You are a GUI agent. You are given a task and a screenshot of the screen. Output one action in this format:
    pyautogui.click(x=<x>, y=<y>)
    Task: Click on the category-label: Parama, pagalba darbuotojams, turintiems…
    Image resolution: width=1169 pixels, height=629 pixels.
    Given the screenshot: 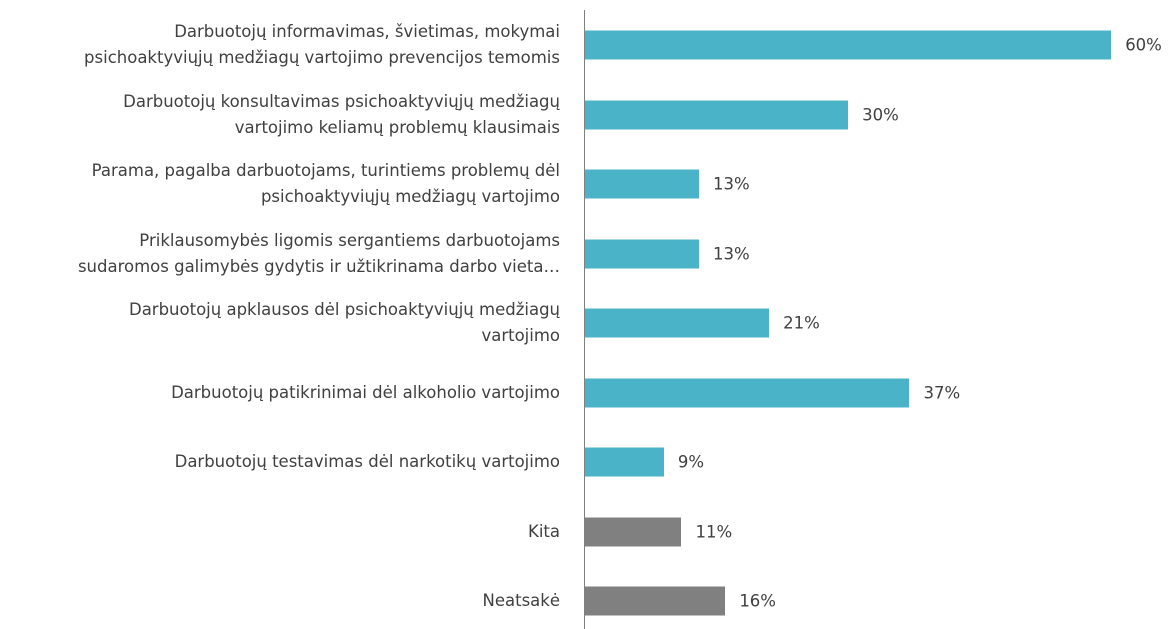 What is the action you would take?
    pyautogui.click(x=325, y=183)
    